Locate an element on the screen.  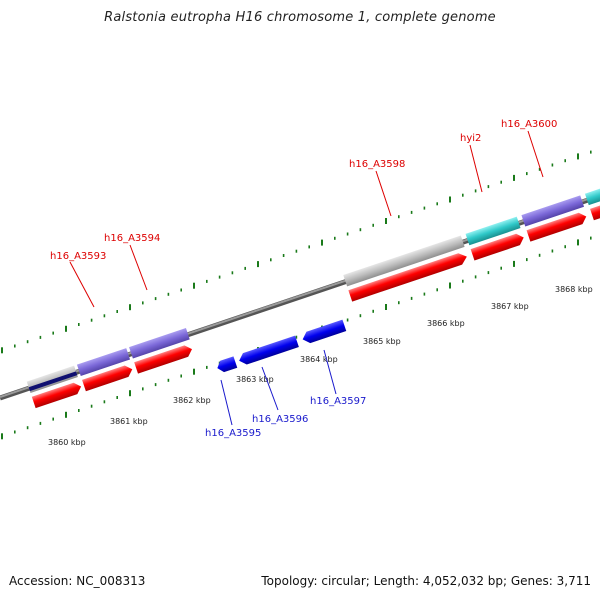
reverse-gene-labels: h16_A3595 h16_A3596 h16_A3597 is located at coordinates (285, 394).